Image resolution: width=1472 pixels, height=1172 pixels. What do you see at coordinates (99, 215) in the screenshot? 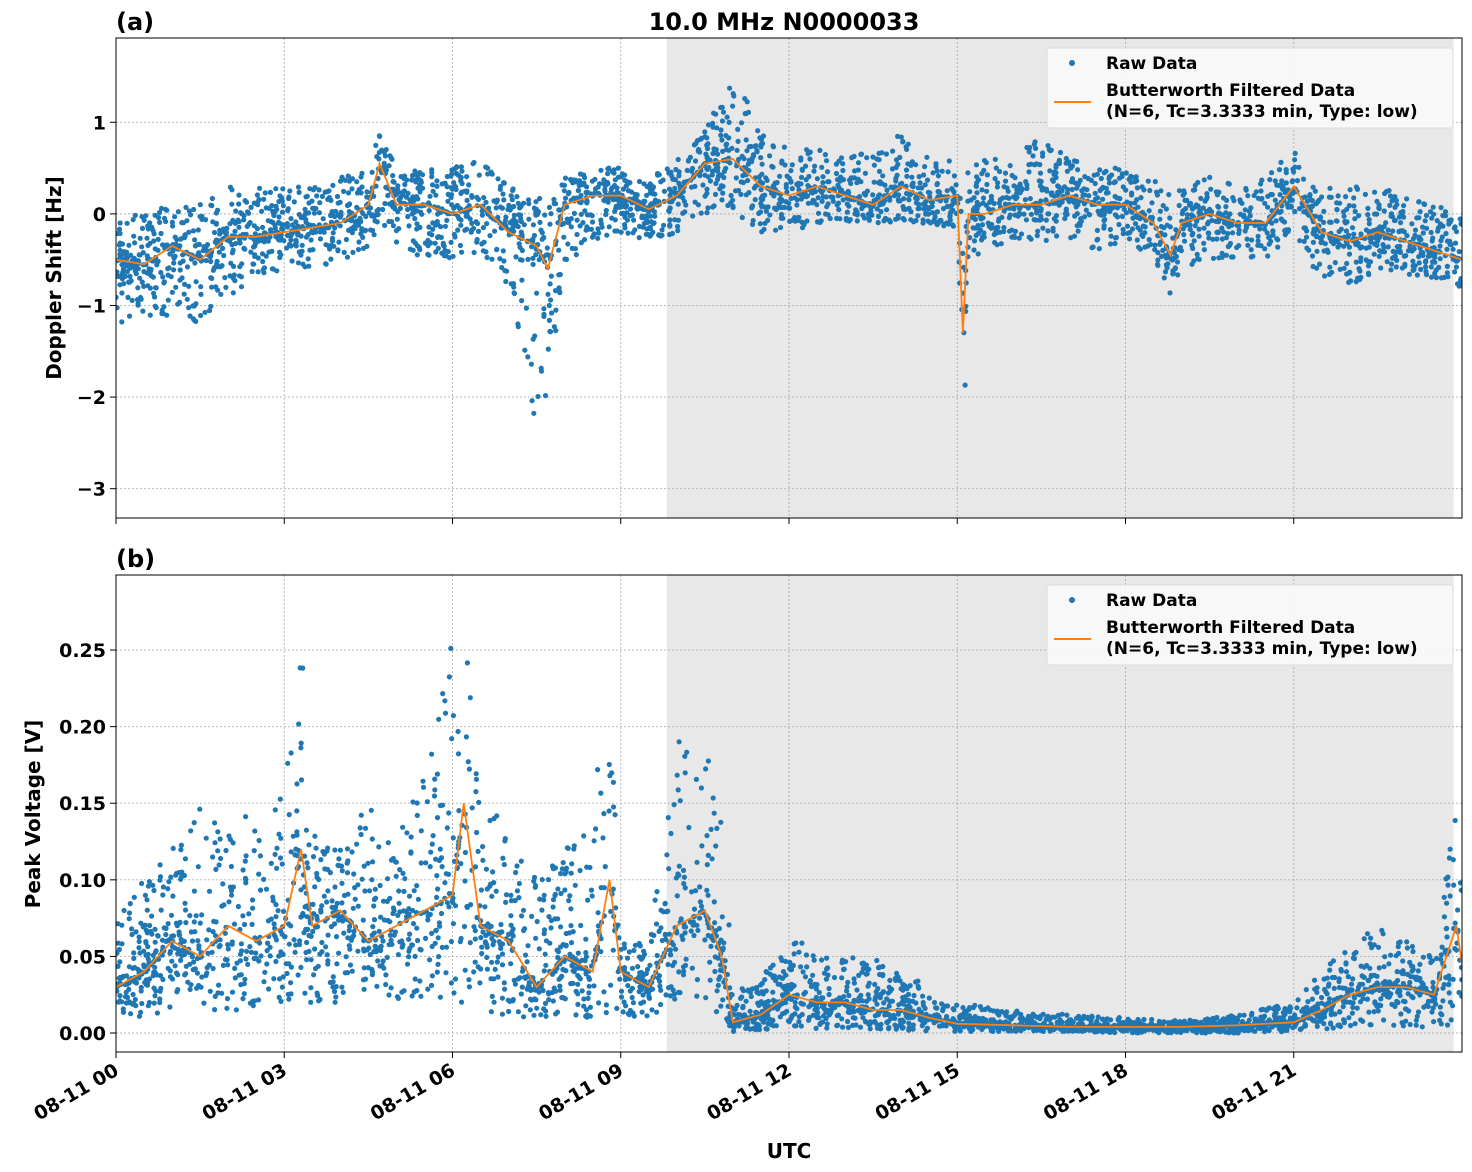
I see `y-tick-label: 0` at bounding box center [99, 215].